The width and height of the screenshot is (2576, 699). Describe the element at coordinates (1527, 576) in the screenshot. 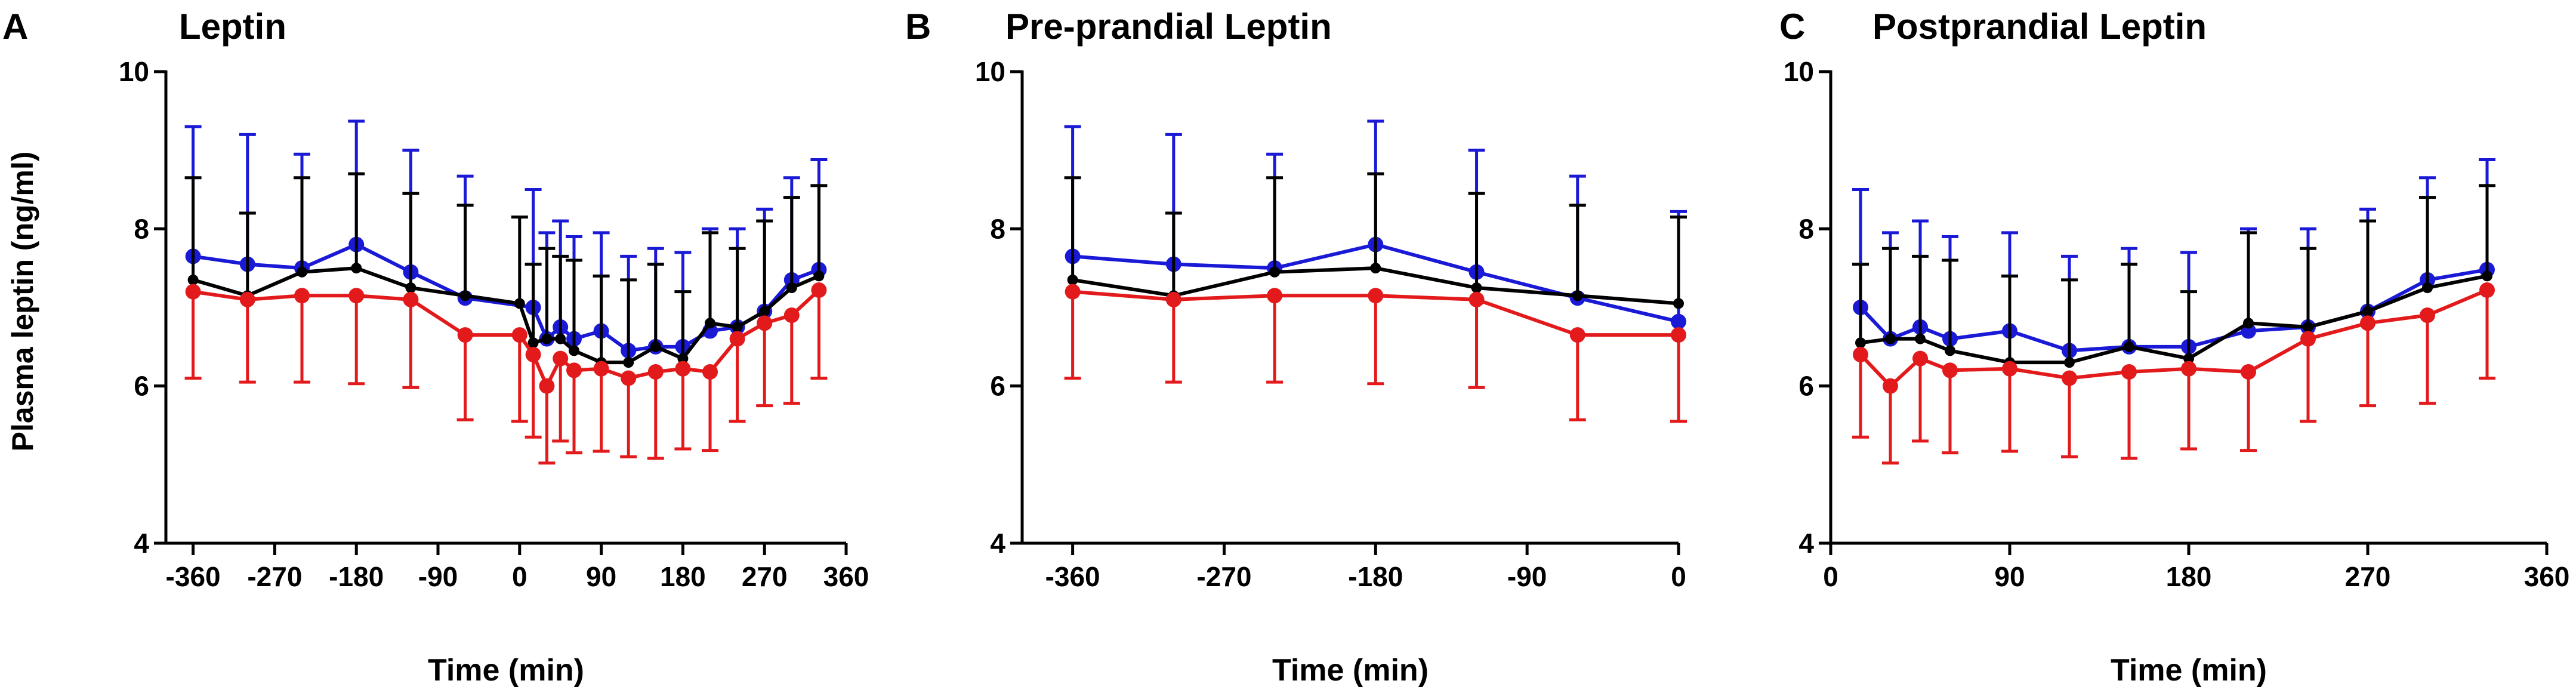

I see `x-tick-label: -90` at that location.